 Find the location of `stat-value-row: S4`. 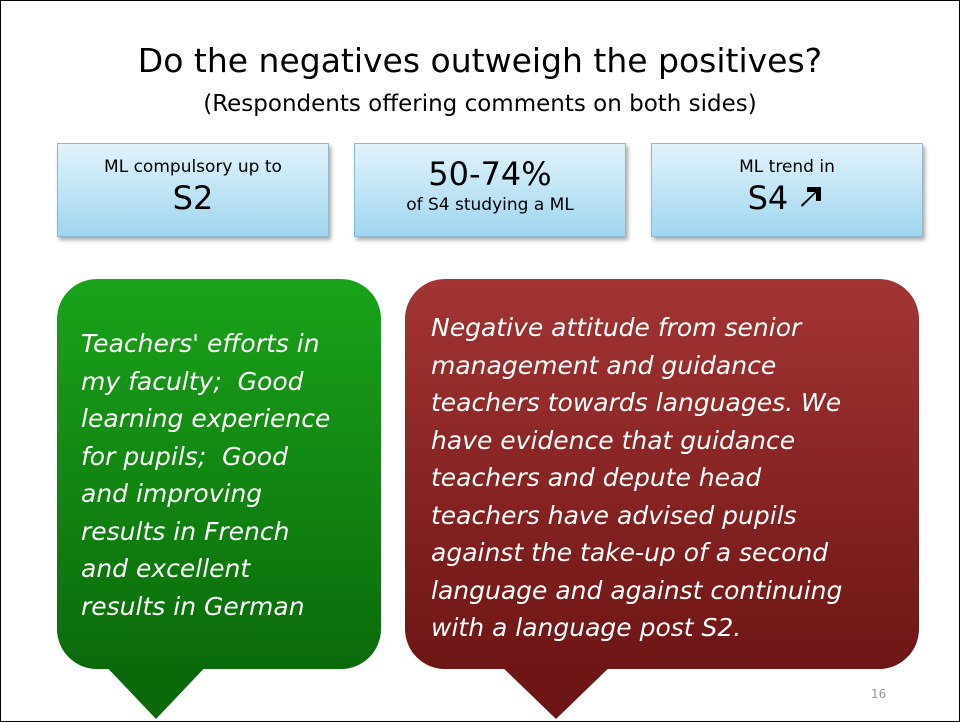

stat-value-row: S4 is located at coordinates (787, 198).